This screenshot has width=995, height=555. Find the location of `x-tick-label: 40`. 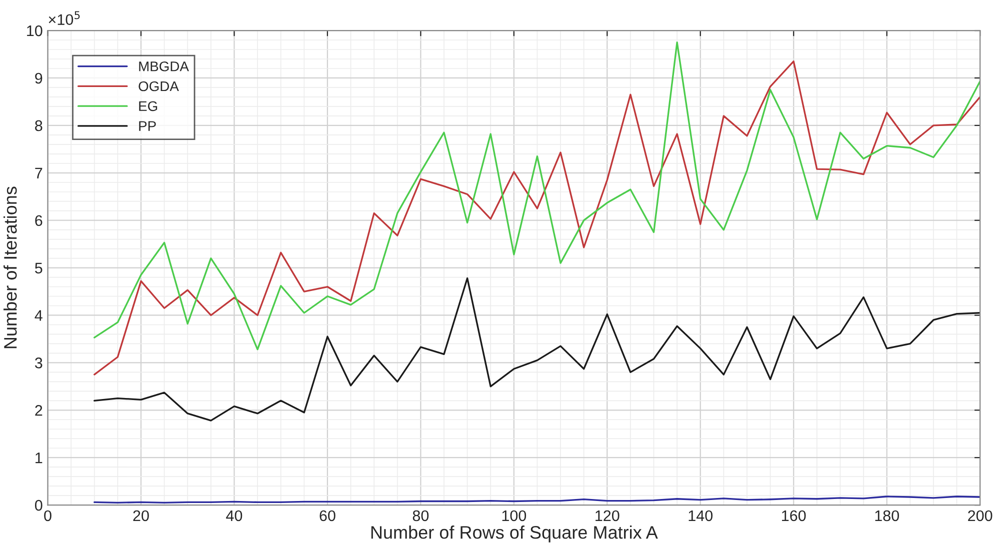

x-tick-label: 40 is located at coordinates (234, 516).